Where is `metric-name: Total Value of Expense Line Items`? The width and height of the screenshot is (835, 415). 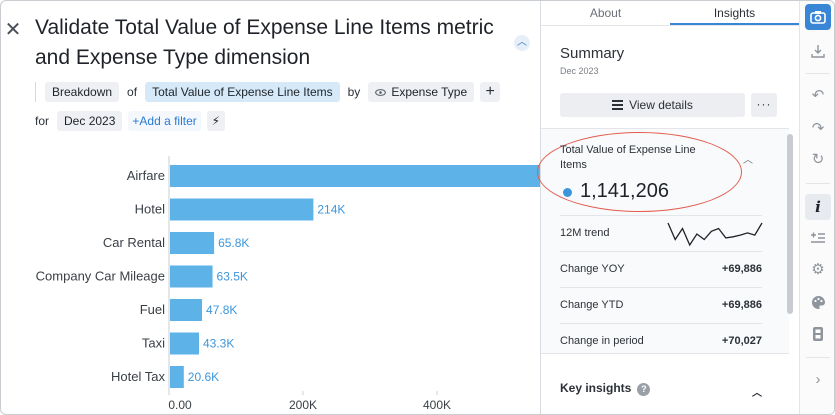 metric-name: Total Value of Expense Line Items is located at coordinates (628, 157).